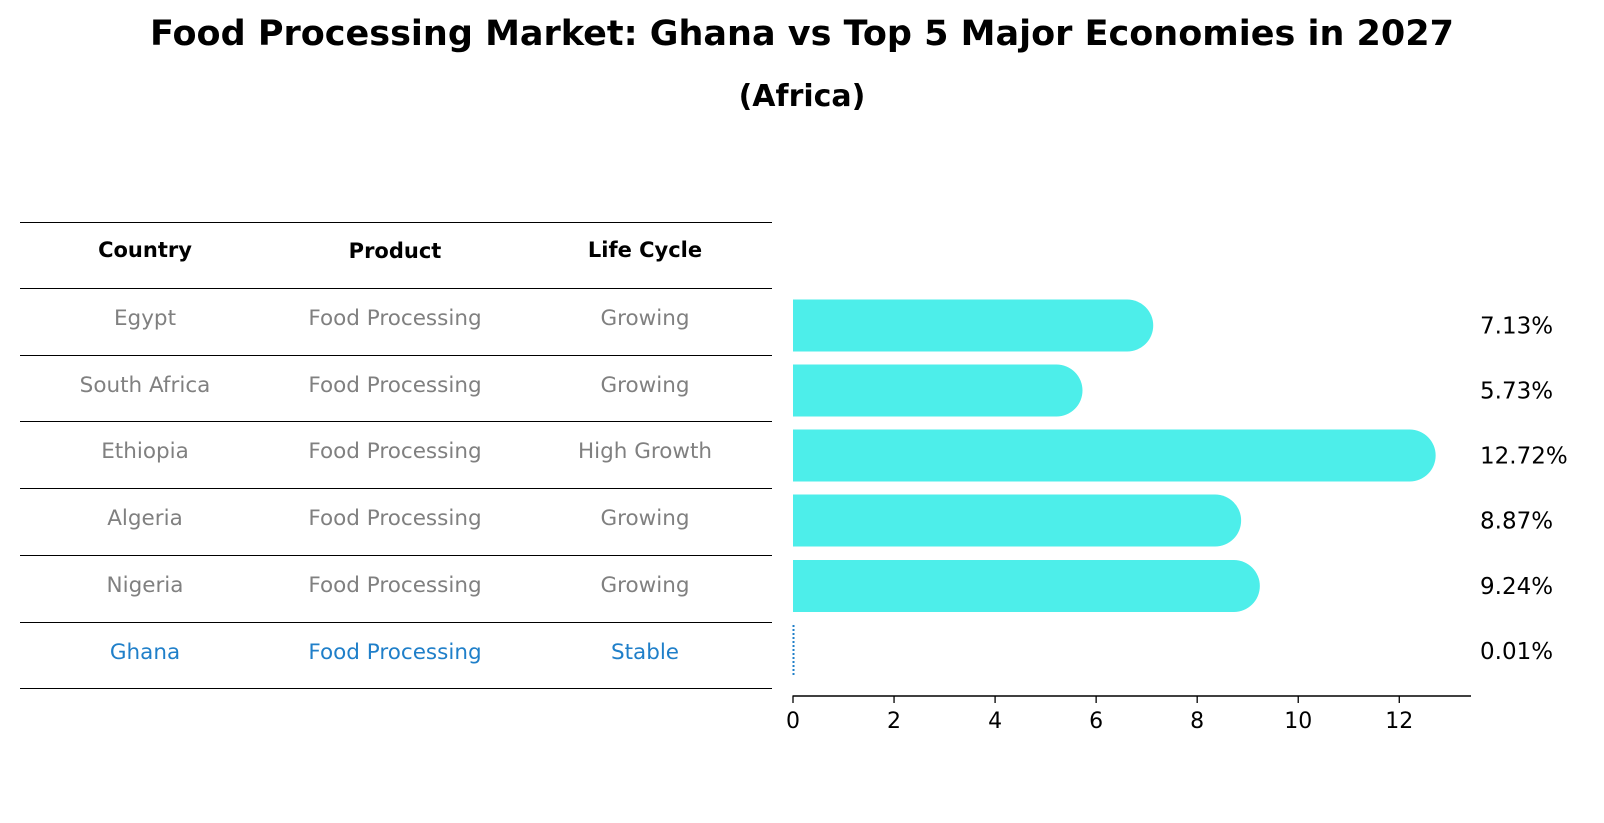 This screenshot has height=823, width=1604. What do you see at coordinates (145, 250) in the screenshot?
I see `header-country: Country` at bounding box center [145, 250].